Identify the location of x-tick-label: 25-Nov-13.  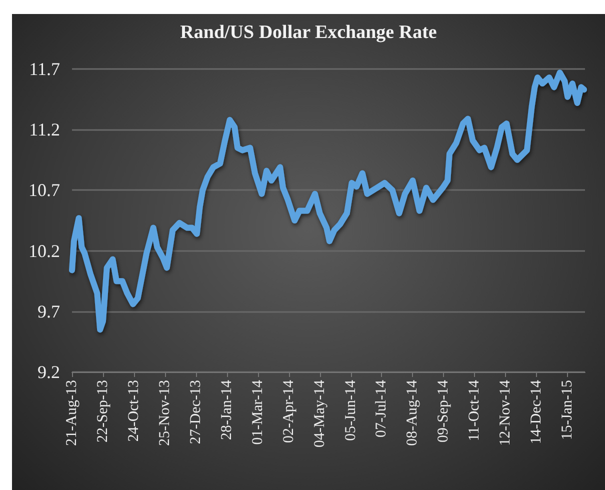
(164, 413).